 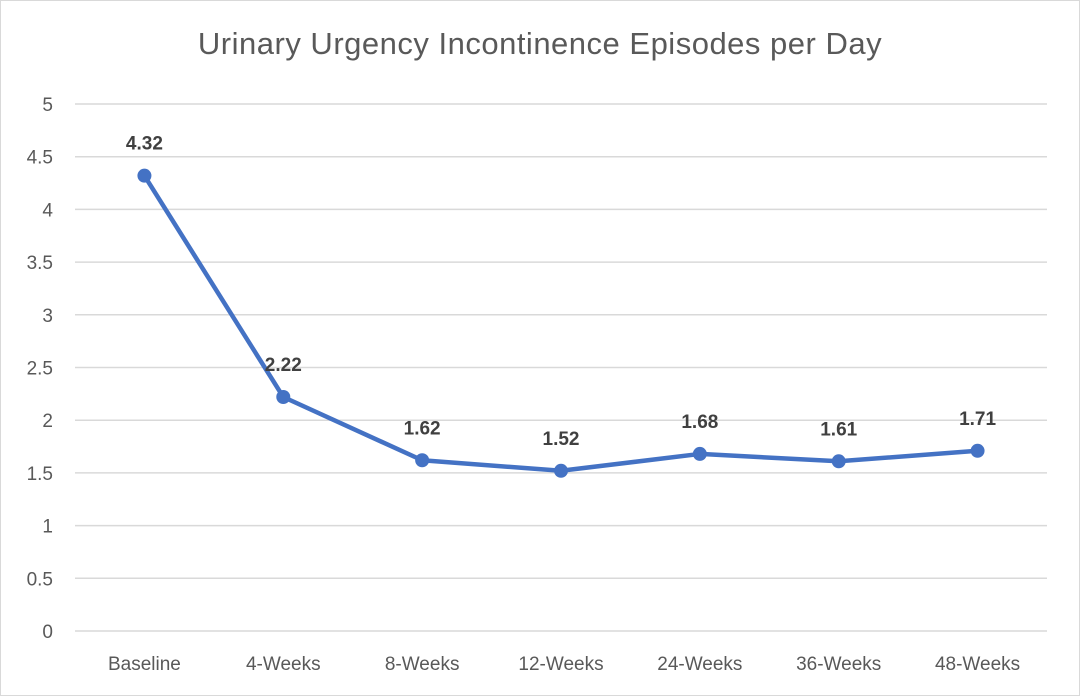 What do you see at coordinates (838, 664) in the screenshot?
I see `x-tick-label: 36-Weeks` at bounding box center [838, 664].